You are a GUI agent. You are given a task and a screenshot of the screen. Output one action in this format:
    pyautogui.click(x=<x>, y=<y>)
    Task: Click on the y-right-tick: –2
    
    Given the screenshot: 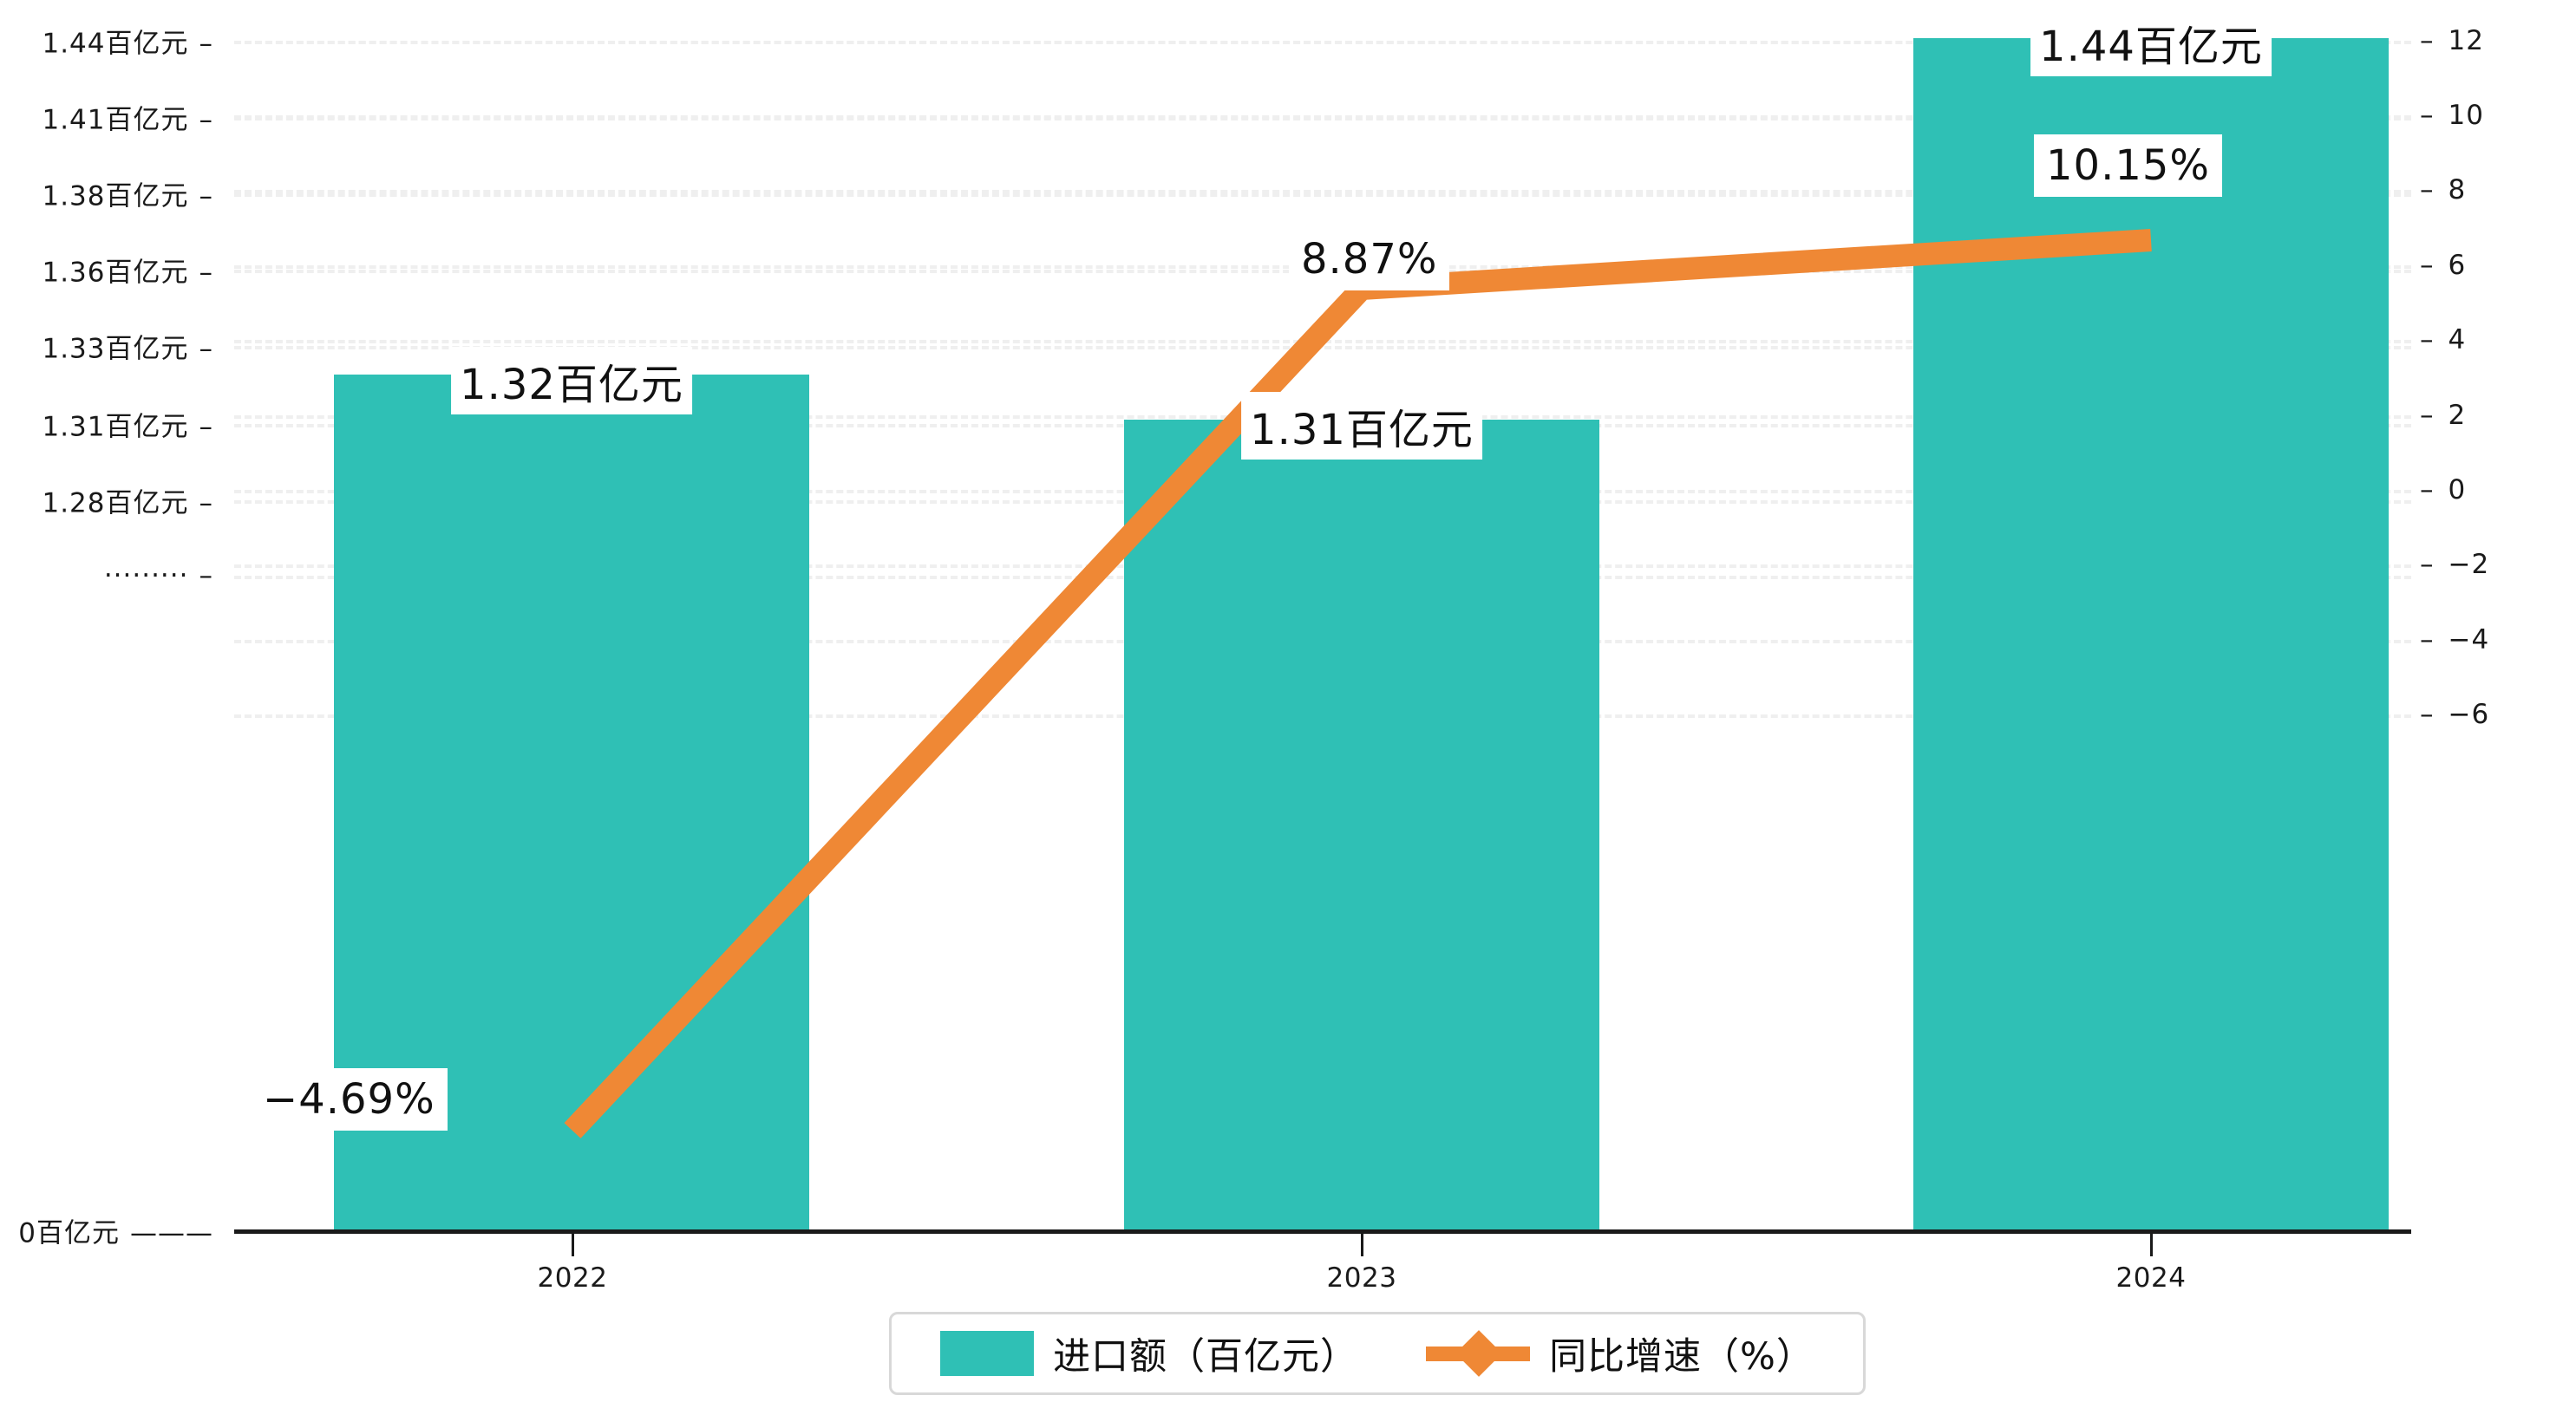 What is the action you would take?
    pyautogui.click(x=2443, y=415)
    